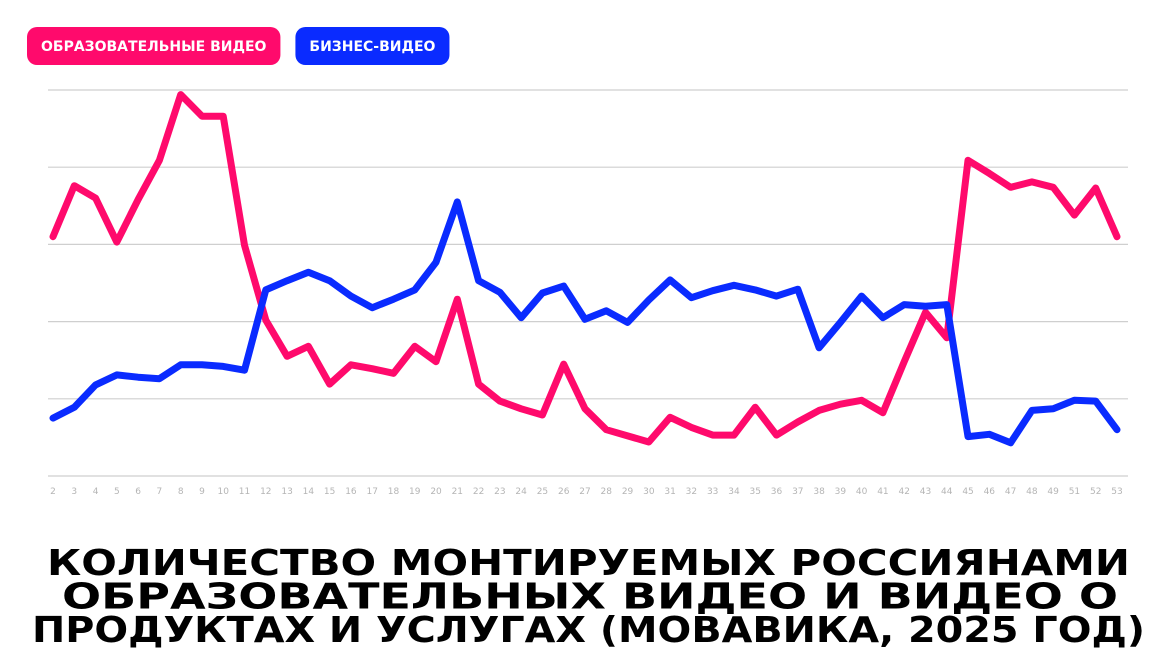 The height and width of the screenshot is (662, 1176). What do you see at coordinates (286, 492) in the screenshot?
I see `x-tick-label: 13` at bounding box center [286, 492].